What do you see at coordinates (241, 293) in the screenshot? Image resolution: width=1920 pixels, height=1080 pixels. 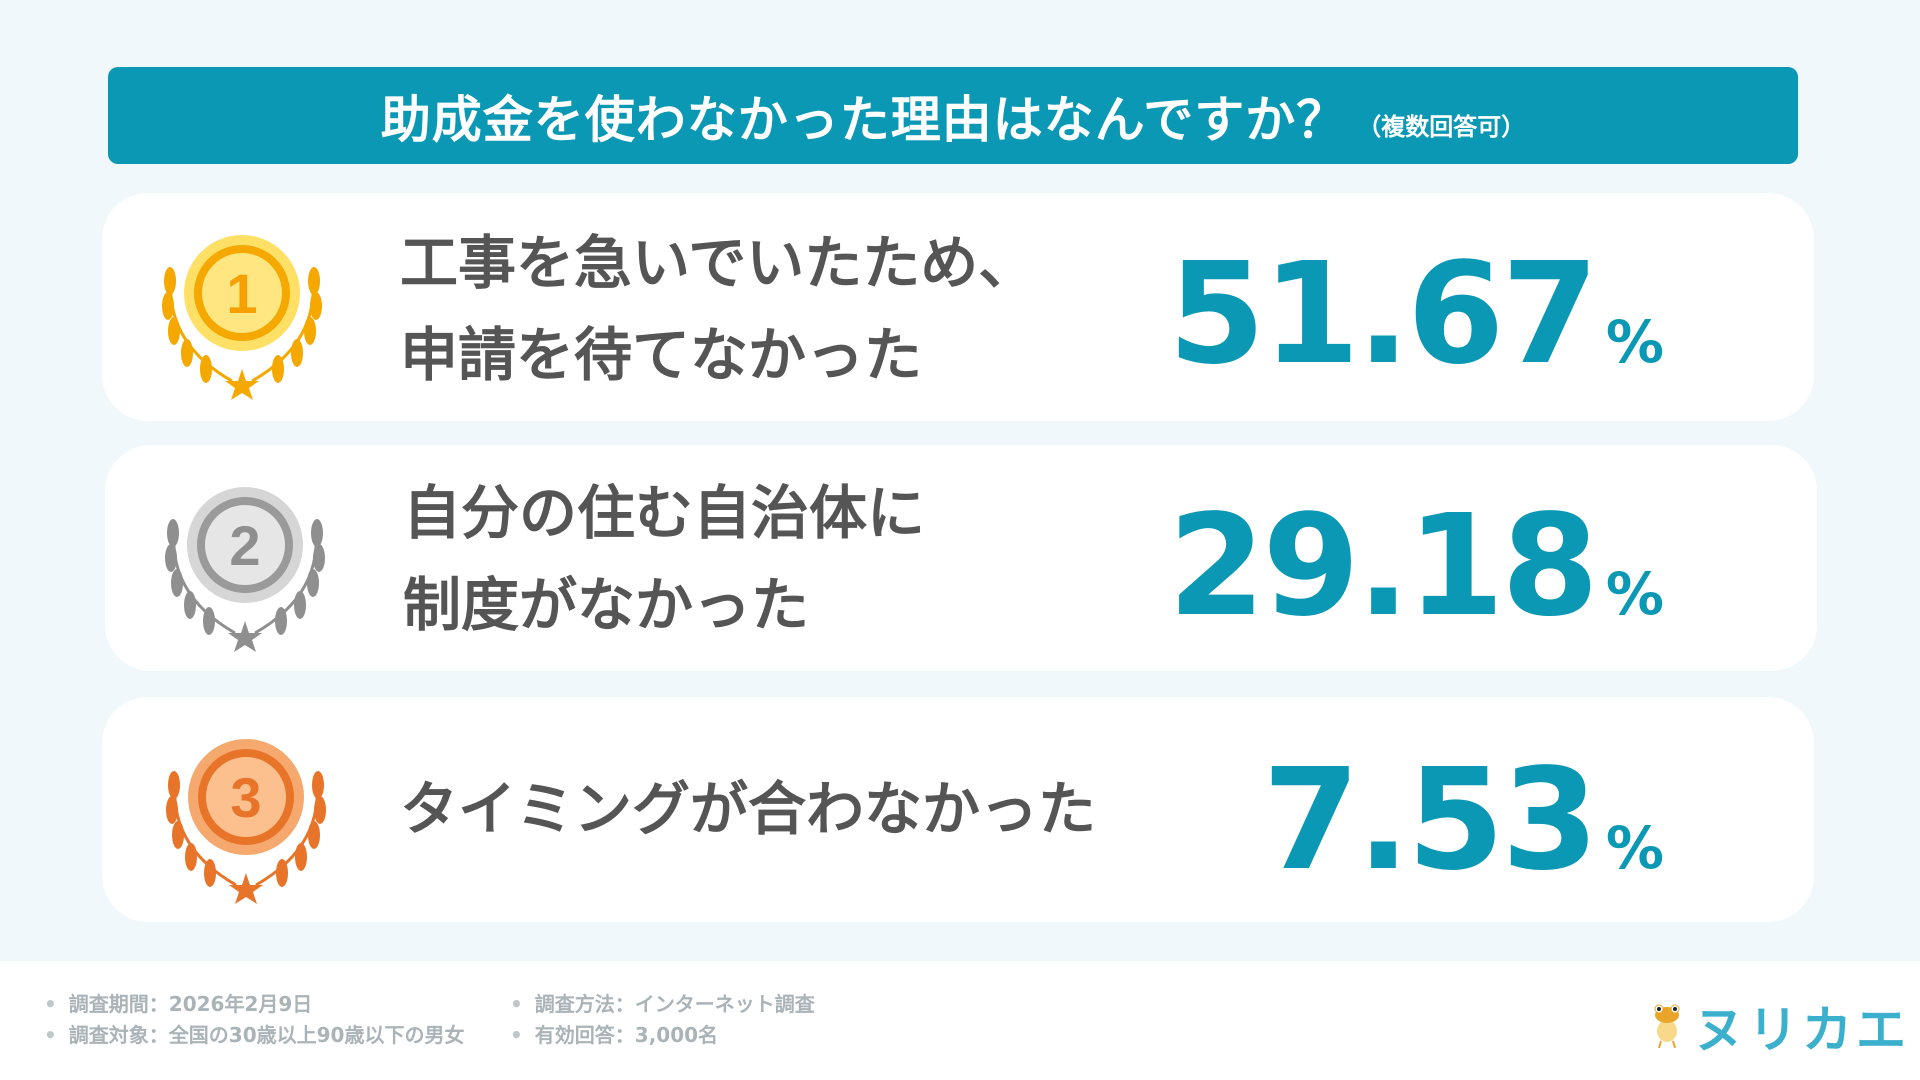 I see `rank-number: 1` at bounding box center [241, 293].